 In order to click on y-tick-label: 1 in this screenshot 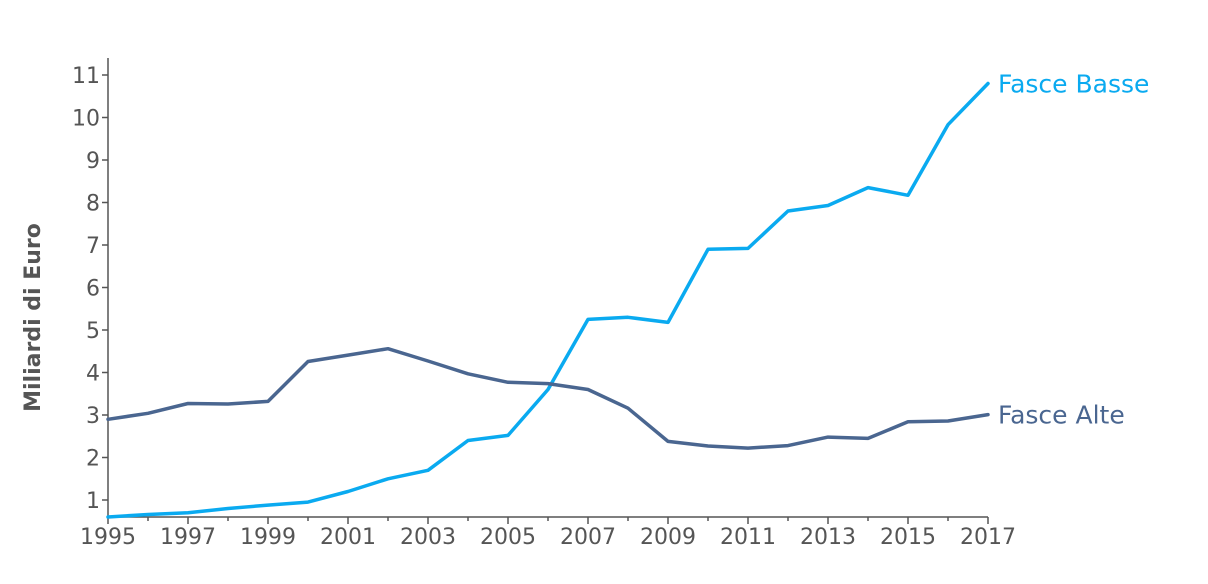, I will do `click(93, 501)`.